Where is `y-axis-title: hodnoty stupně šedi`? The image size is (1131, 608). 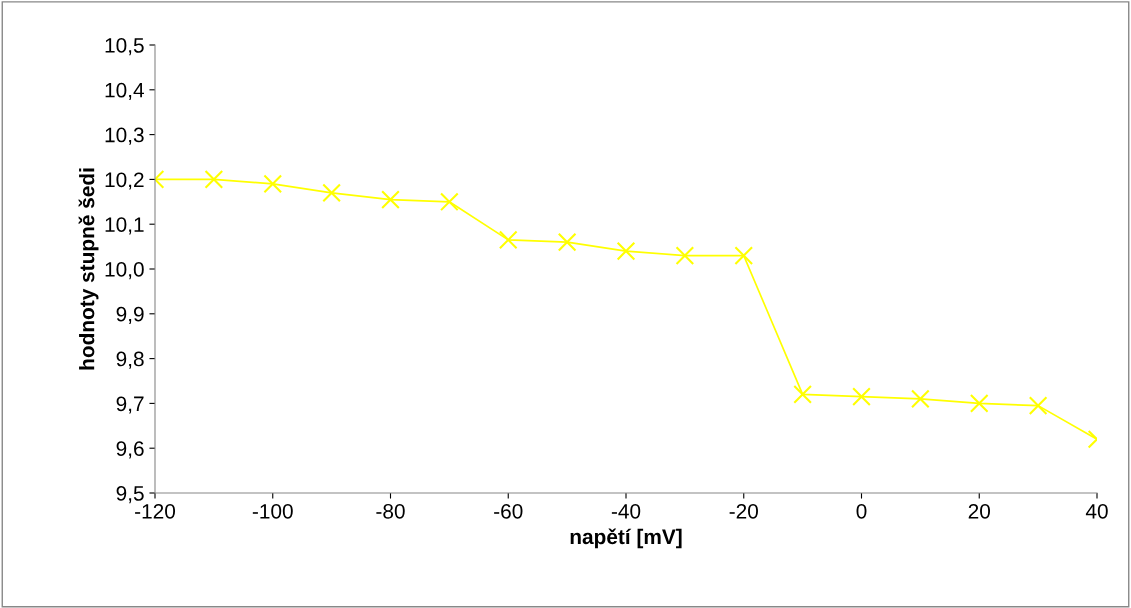 y-axis-title: hodnoty stupně šedi is located at coordinates (88, 269).